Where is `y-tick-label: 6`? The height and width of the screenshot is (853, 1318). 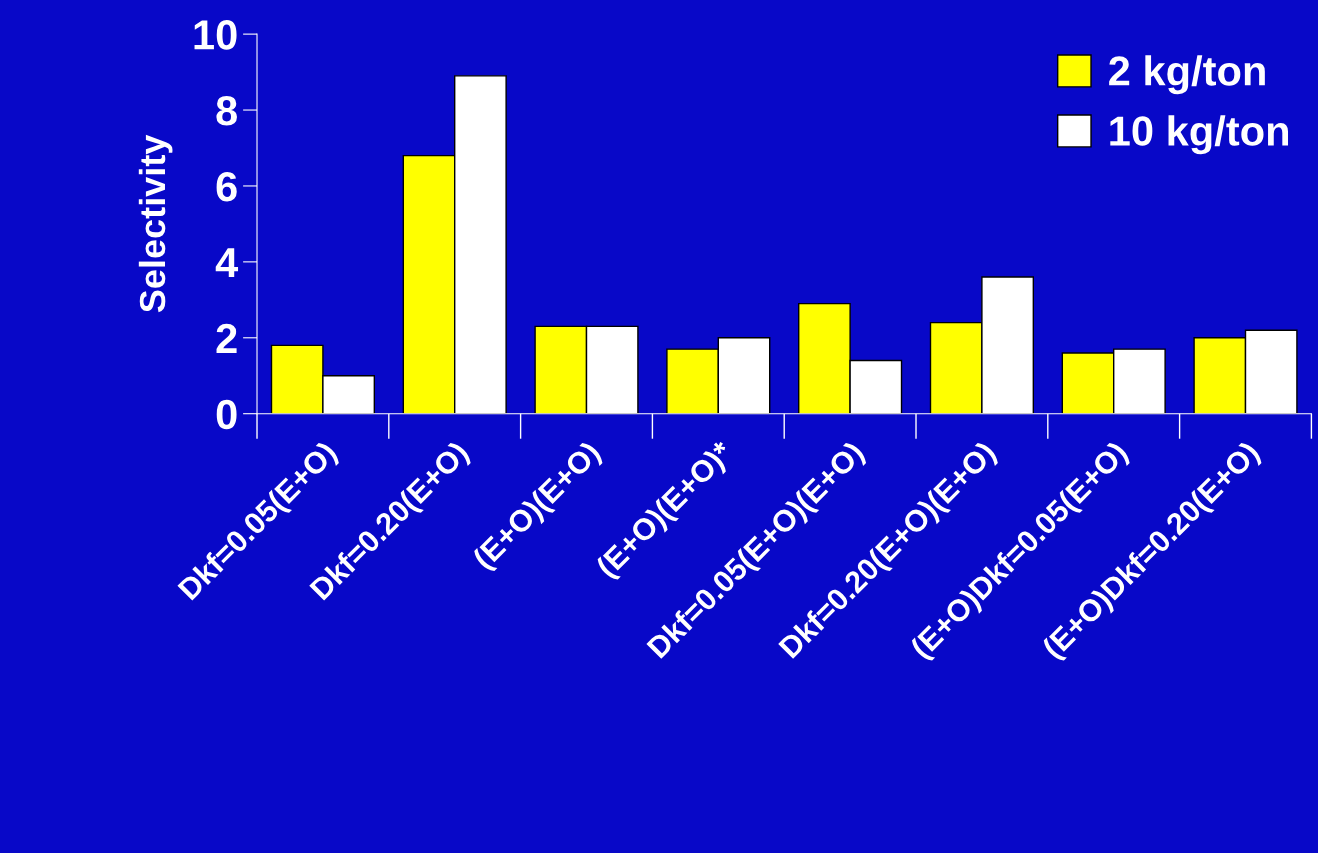
y-tick-label: 6 is located at coordinates (226, 186).